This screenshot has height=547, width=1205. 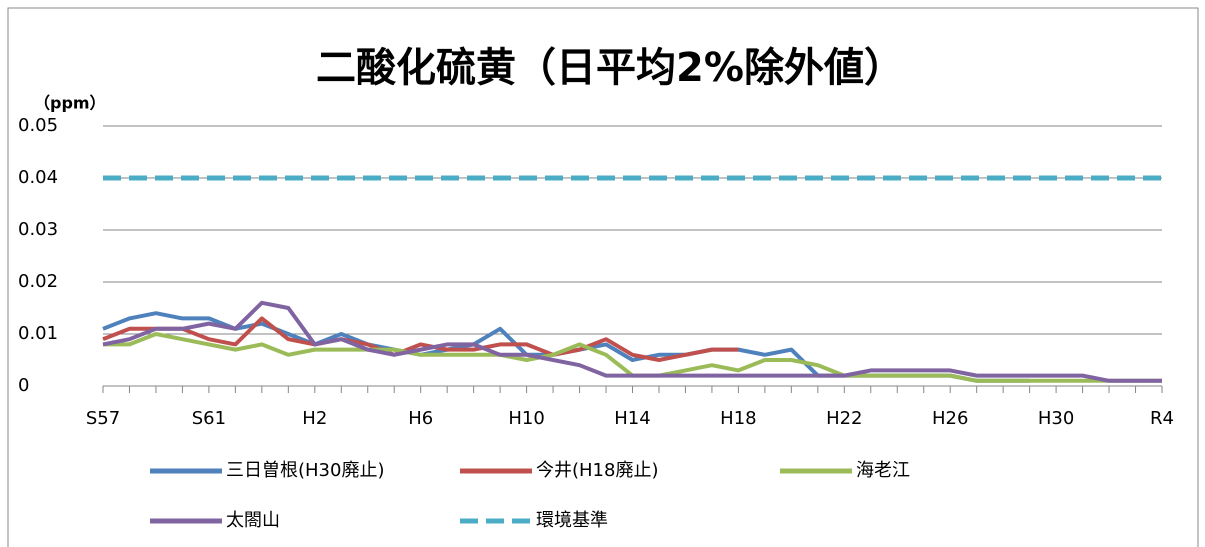 I want to click on legend-label: 三日曽根(H30廃止), so click(x=305, y=470).